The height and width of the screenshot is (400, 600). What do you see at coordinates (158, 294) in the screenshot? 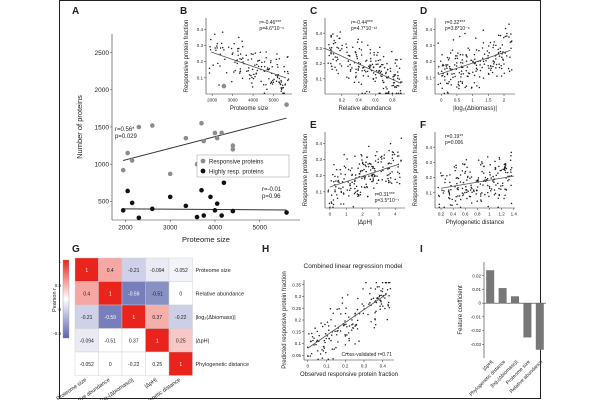
I see `heatmap-value: -0.51` at bounding box center [158, 294].